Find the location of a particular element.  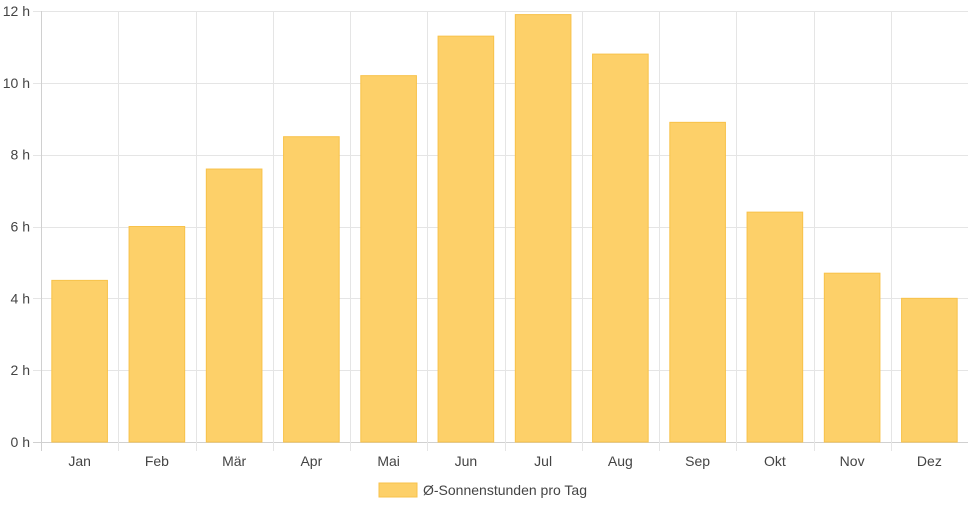

x-tick-label: Apr is located at coordinates (311, 461).